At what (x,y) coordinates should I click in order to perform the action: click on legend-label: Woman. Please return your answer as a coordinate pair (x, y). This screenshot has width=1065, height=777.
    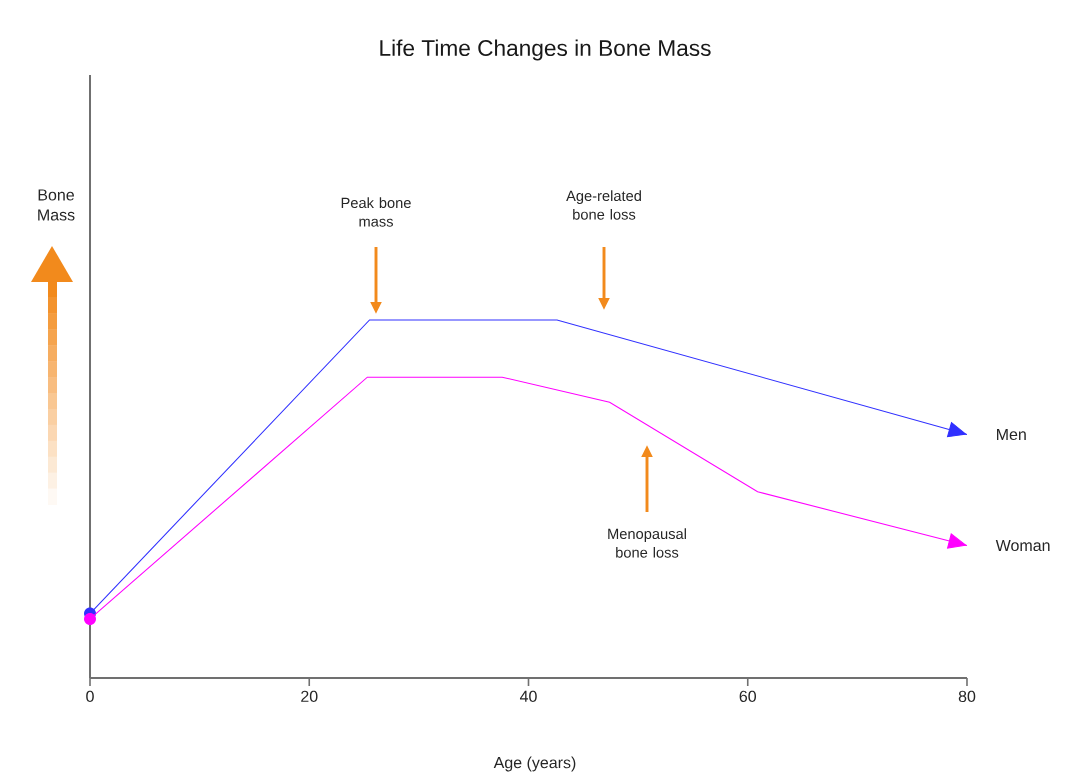
    Looking at the image, I should click on (1022, 545).